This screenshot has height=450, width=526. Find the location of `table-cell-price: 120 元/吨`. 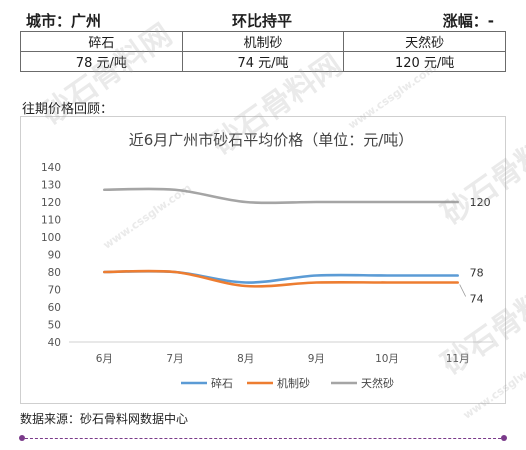

table-cell-price: 120 元/吨 is located at coordinates (424, 61).